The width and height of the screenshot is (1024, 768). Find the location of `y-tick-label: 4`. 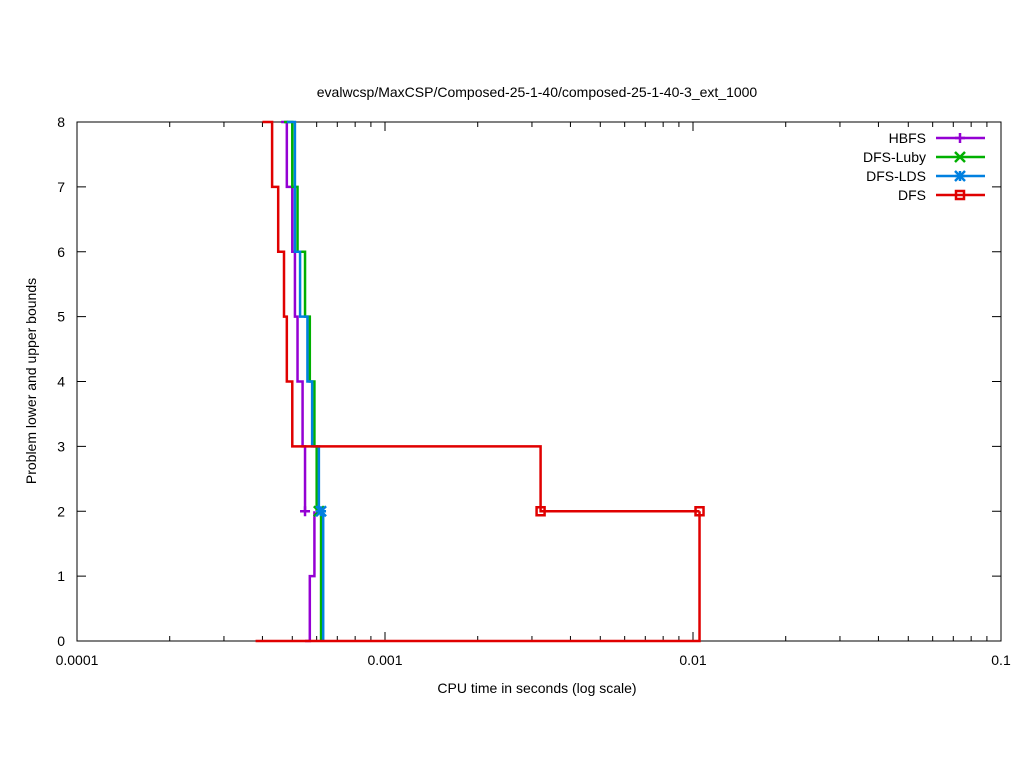

y-tick-label: 4 is located at coordinates (61, 382).